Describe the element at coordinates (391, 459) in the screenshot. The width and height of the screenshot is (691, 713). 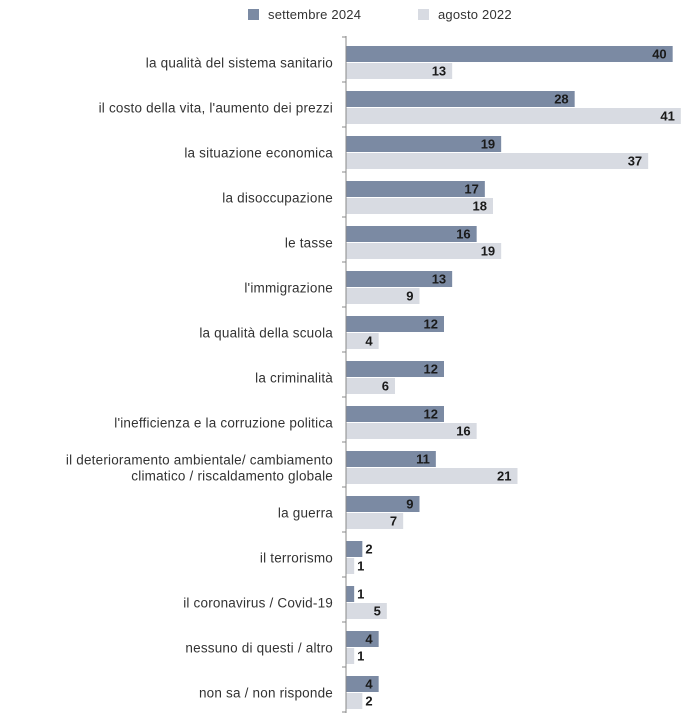
I see `bar-sept-2024-il-deterioramento-ambientale-cambiamento` at that location.